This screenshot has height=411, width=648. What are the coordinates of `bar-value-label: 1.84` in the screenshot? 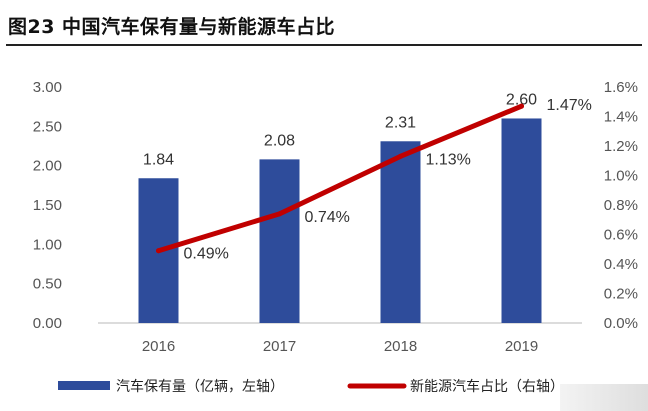 It's located at (158, 159).